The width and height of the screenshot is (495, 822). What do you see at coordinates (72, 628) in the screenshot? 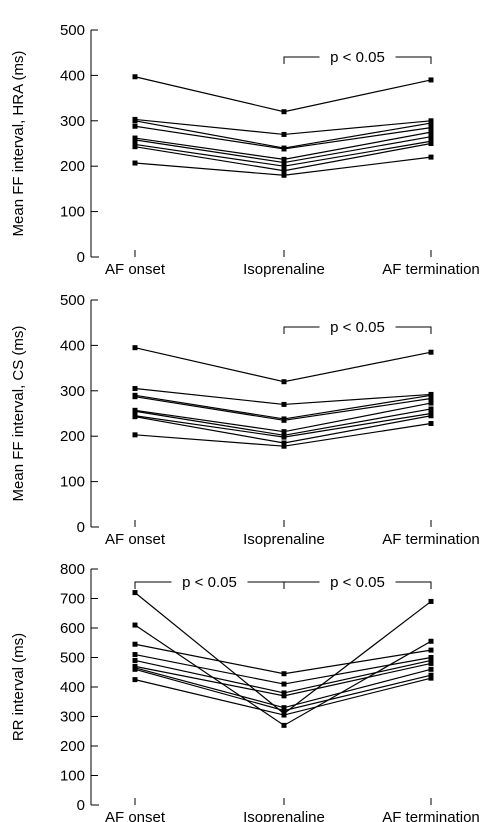
I see `y-tick-label: 600` at bounding box center [72, 628].